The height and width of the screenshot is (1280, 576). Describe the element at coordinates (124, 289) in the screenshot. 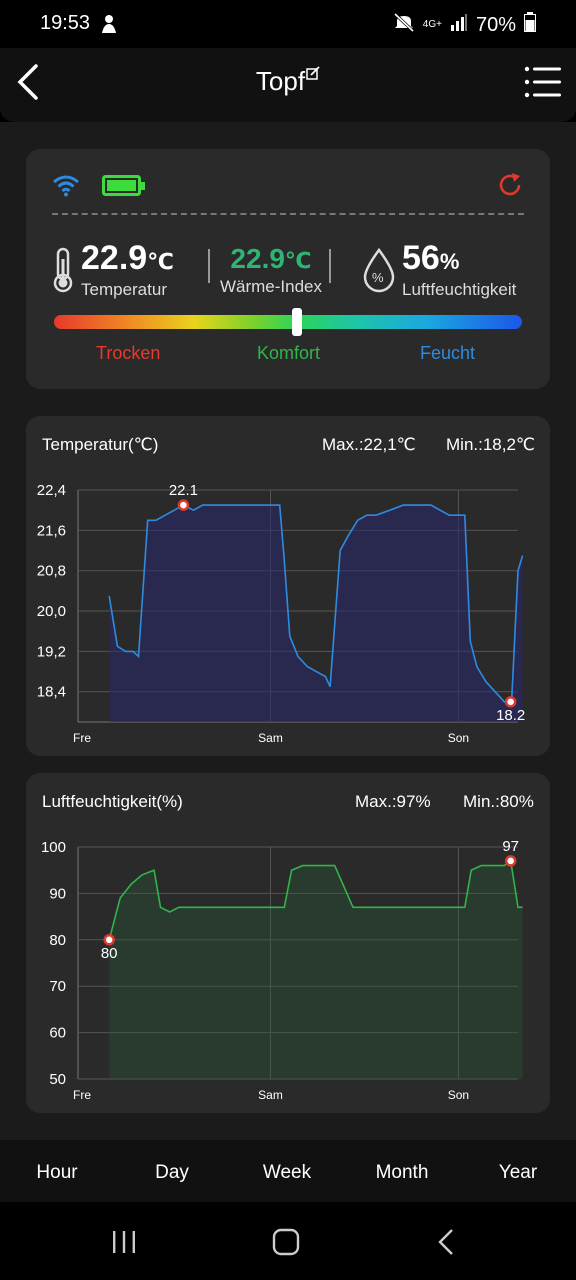

I see `temperature-label: Temperatur` at that location.